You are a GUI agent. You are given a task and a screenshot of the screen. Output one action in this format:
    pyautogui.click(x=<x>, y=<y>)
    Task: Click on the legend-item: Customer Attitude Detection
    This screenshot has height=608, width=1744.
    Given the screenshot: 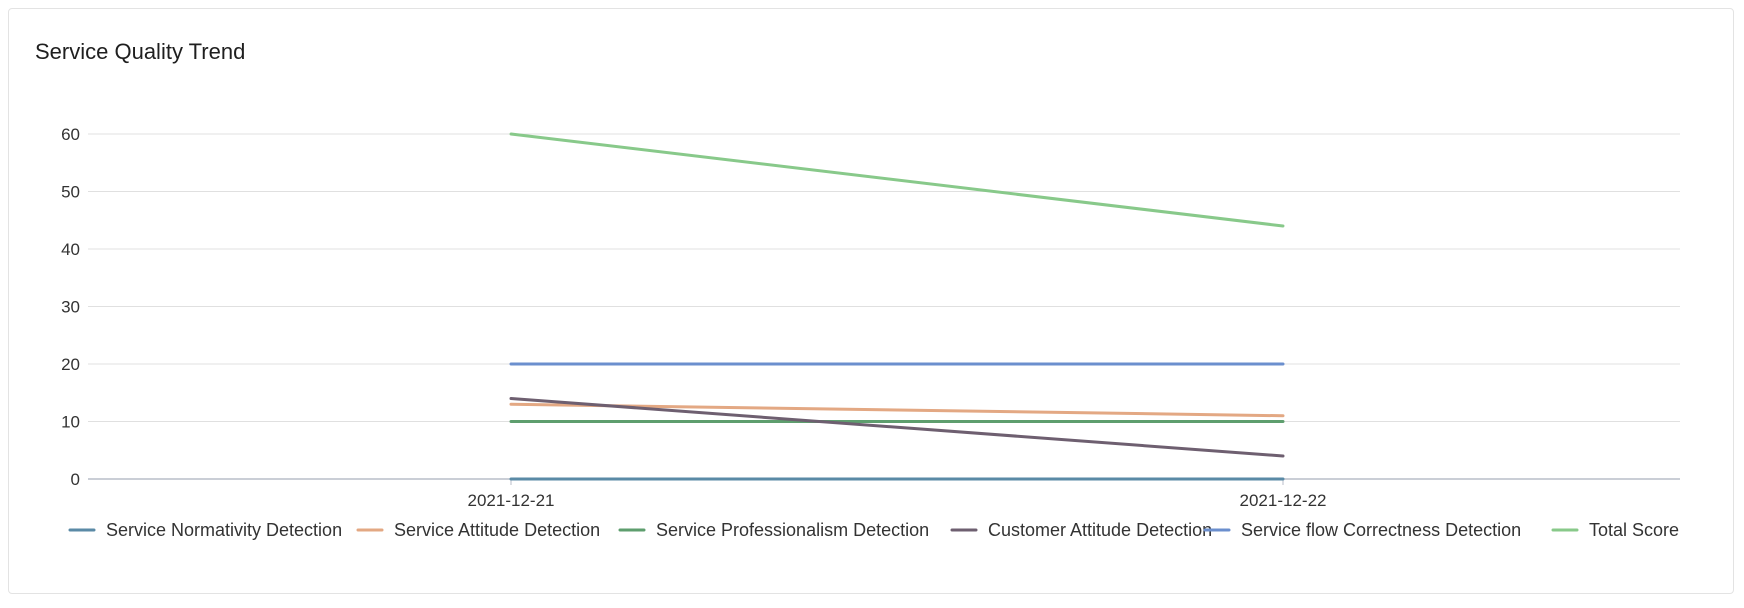 What is the action you would take?
    pyautogui.click(x=1081, y=530)
    